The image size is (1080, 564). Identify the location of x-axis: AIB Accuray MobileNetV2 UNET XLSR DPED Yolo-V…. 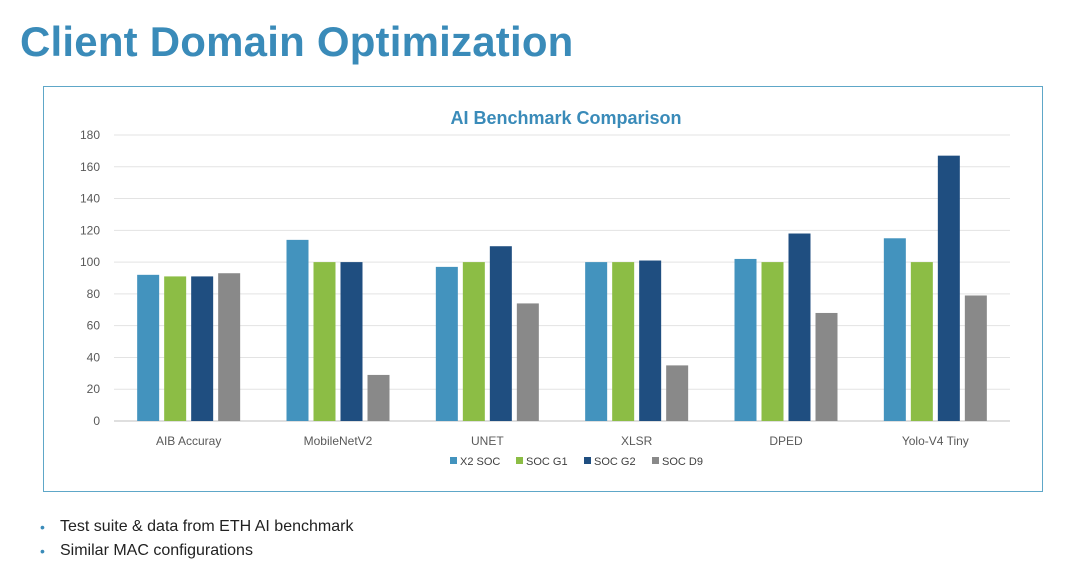
(562, 441).